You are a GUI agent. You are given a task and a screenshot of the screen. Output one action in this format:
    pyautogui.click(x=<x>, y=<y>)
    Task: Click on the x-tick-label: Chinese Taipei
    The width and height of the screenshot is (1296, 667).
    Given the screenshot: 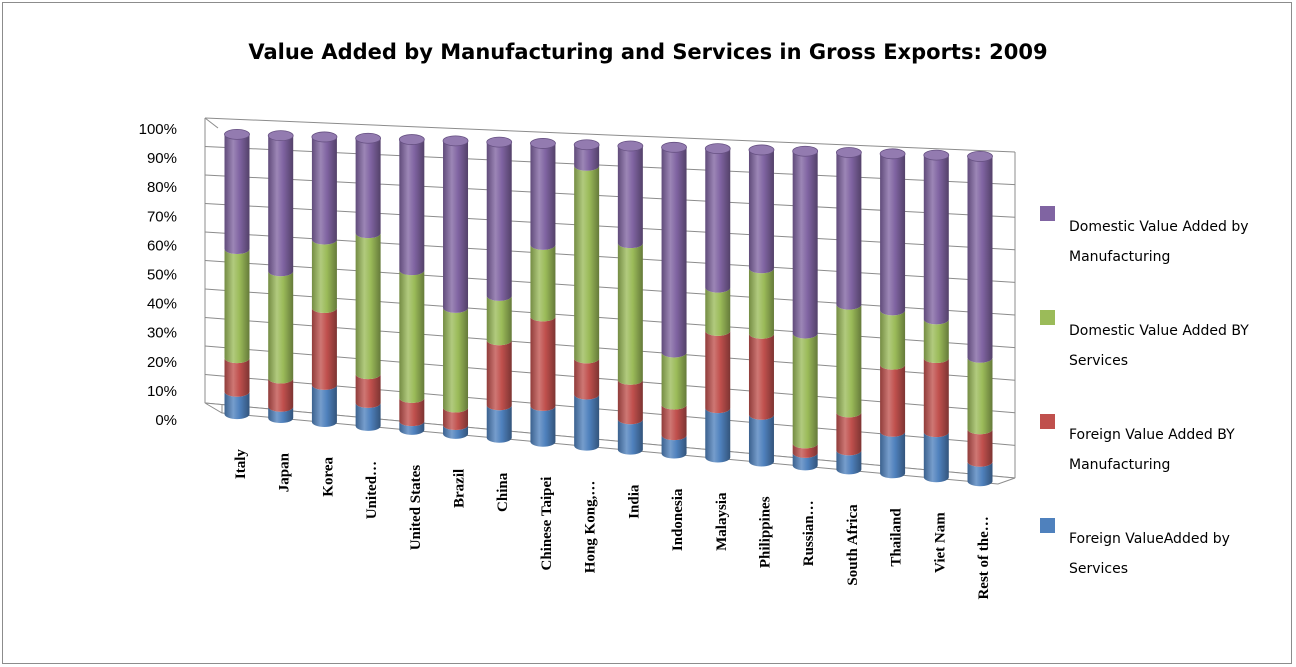 What is the action you would take?
    pyautogui.click(x=547, y=524)
    